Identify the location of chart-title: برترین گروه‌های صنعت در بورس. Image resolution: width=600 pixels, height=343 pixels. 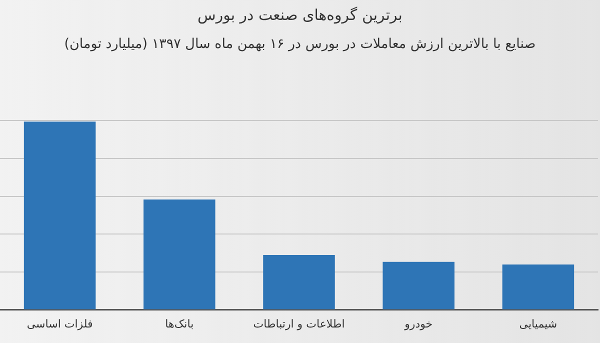
(300, 15).